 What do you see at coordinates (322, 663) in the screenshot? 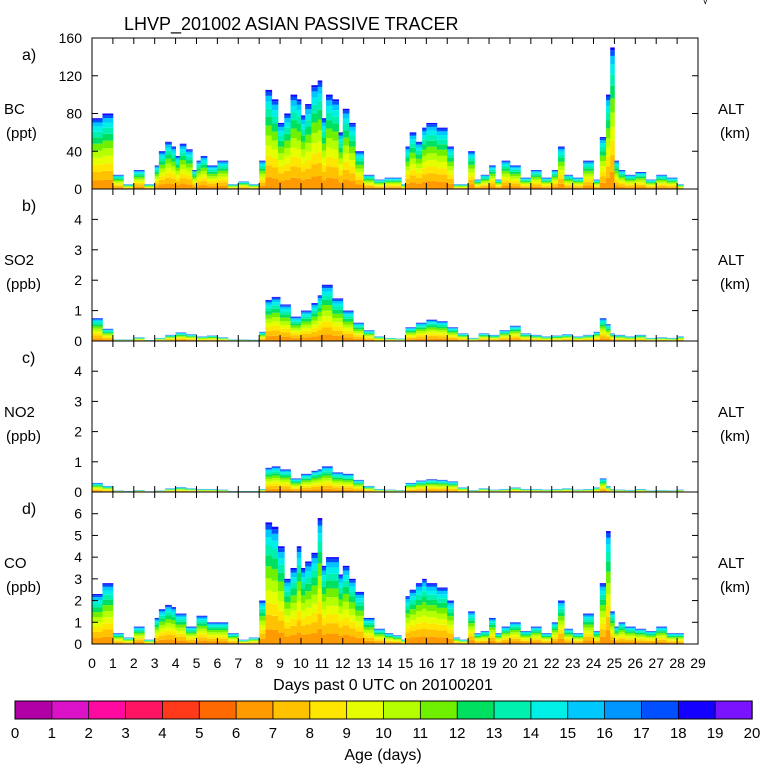
I see `x-tick-label: 11` at bounding box center [322, 663].